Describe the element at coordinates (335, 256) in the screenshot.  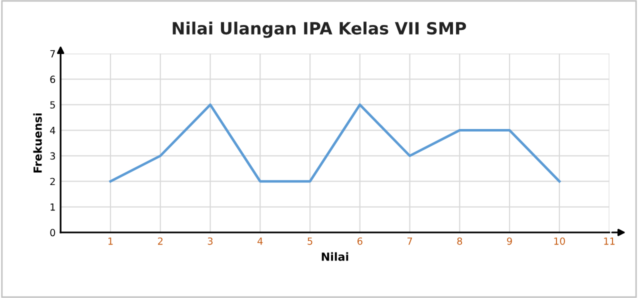
I see `x-axis-title: Nilai` at that location.